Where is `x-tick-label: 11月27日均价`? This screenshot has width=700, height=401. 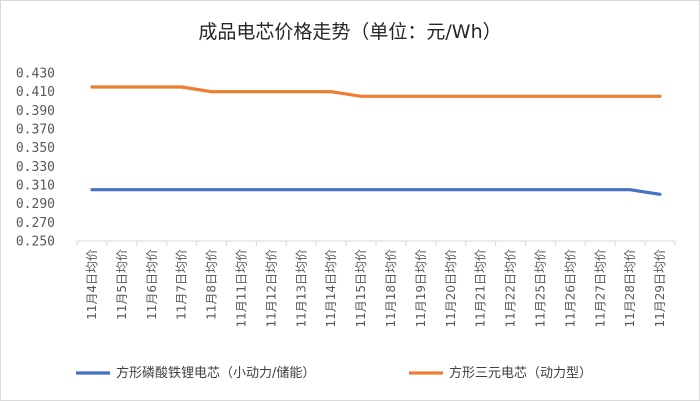
x-tick-label: 11月27日均价 is located at coordinates (600, 288).